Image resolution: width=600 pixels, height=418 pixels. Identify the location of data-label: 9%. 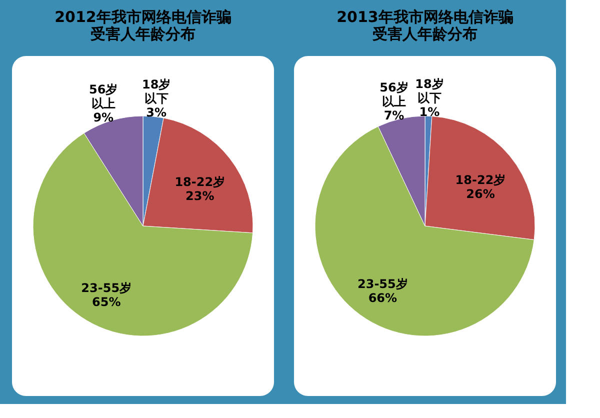
(103, 117).